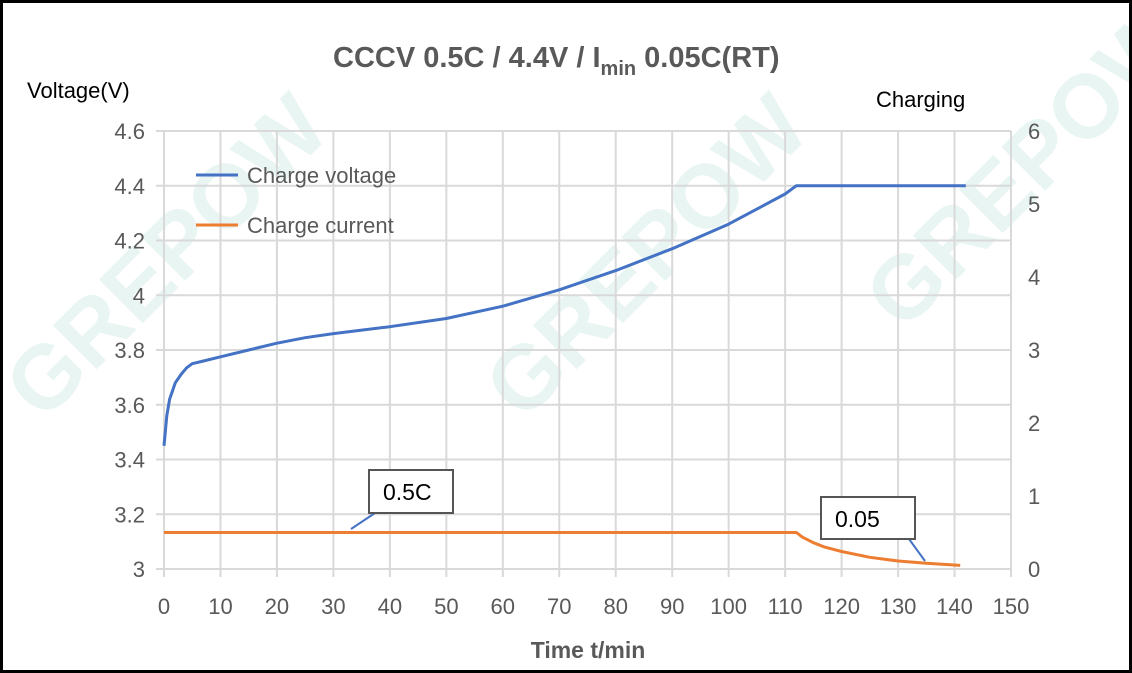 The image size is (1132, 673). Describe the element at coordinates (129, 460) in the screenshot. I see `y-left-tick-label: 3.4` at that location.